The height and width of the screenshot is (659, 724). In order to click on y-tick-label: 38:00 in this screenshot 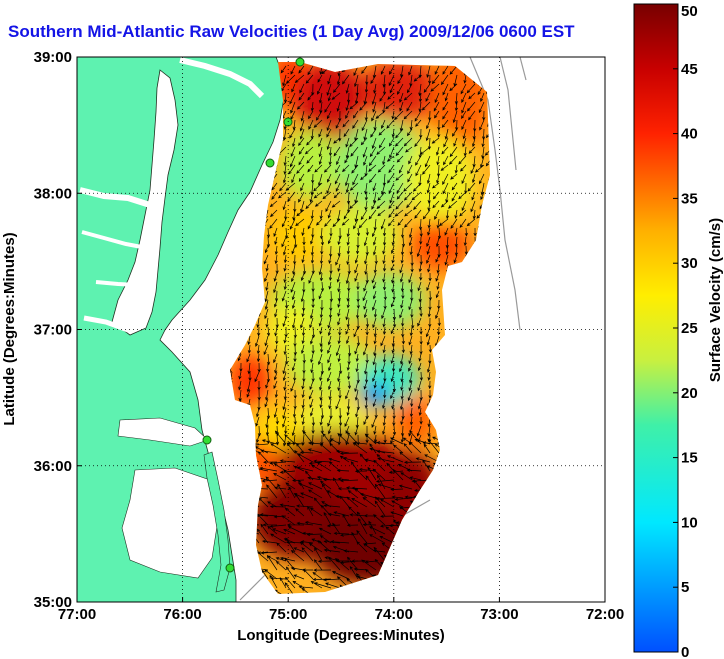, I will do `click(53, 193)`.